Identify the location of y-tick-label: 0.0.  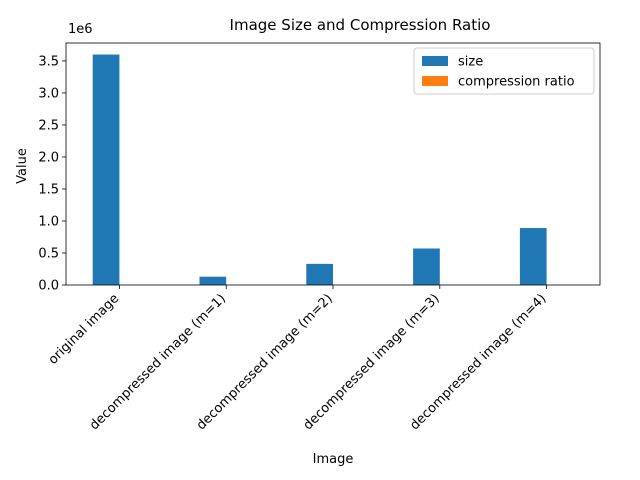
(48, 286).